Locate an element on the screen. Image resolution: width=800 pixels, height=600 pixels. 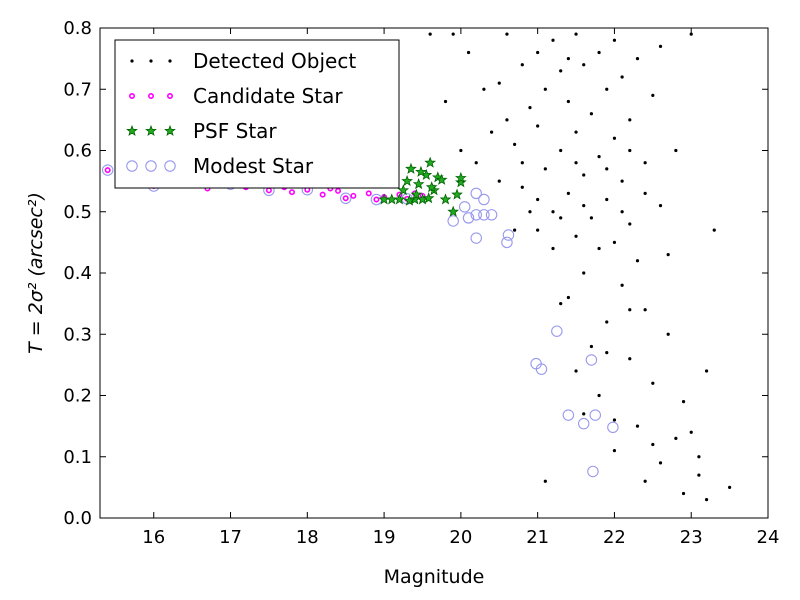
legend-marker-detected-object is located at coordinates (151, 61).